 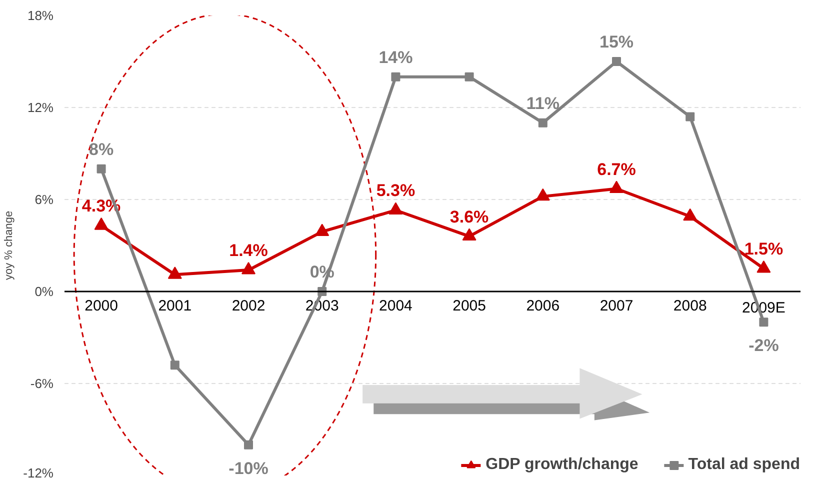 I want to click on x-tick-label: 2002, so click(x=249, y=306).